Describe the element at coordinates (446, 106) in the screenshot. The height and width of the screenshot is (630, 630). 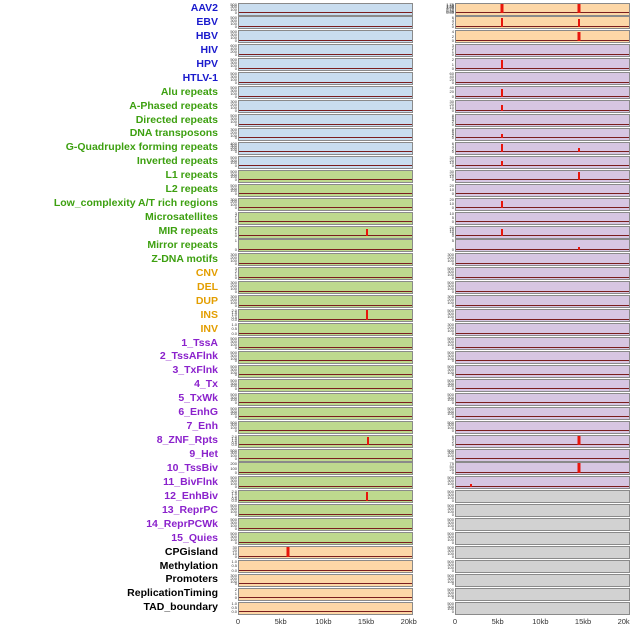
I see `y-axis-tick-labels: 30 20 10 0` at that location.